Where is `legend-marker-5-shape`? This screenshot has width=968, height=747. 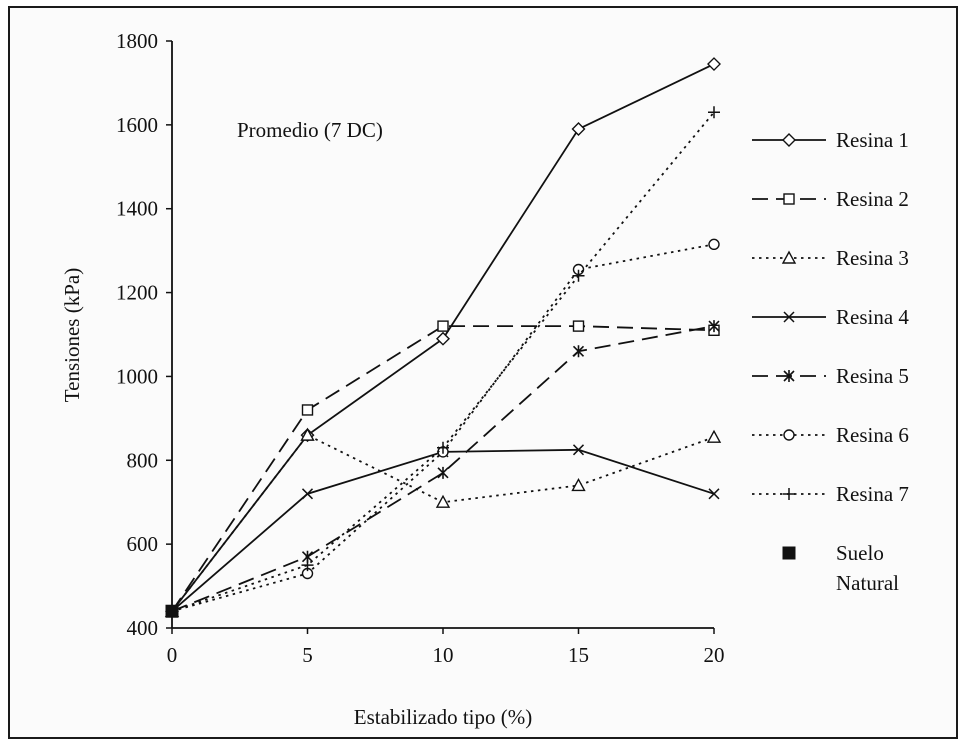
legend-marker-5-shape is located at coordinates (789, 376).